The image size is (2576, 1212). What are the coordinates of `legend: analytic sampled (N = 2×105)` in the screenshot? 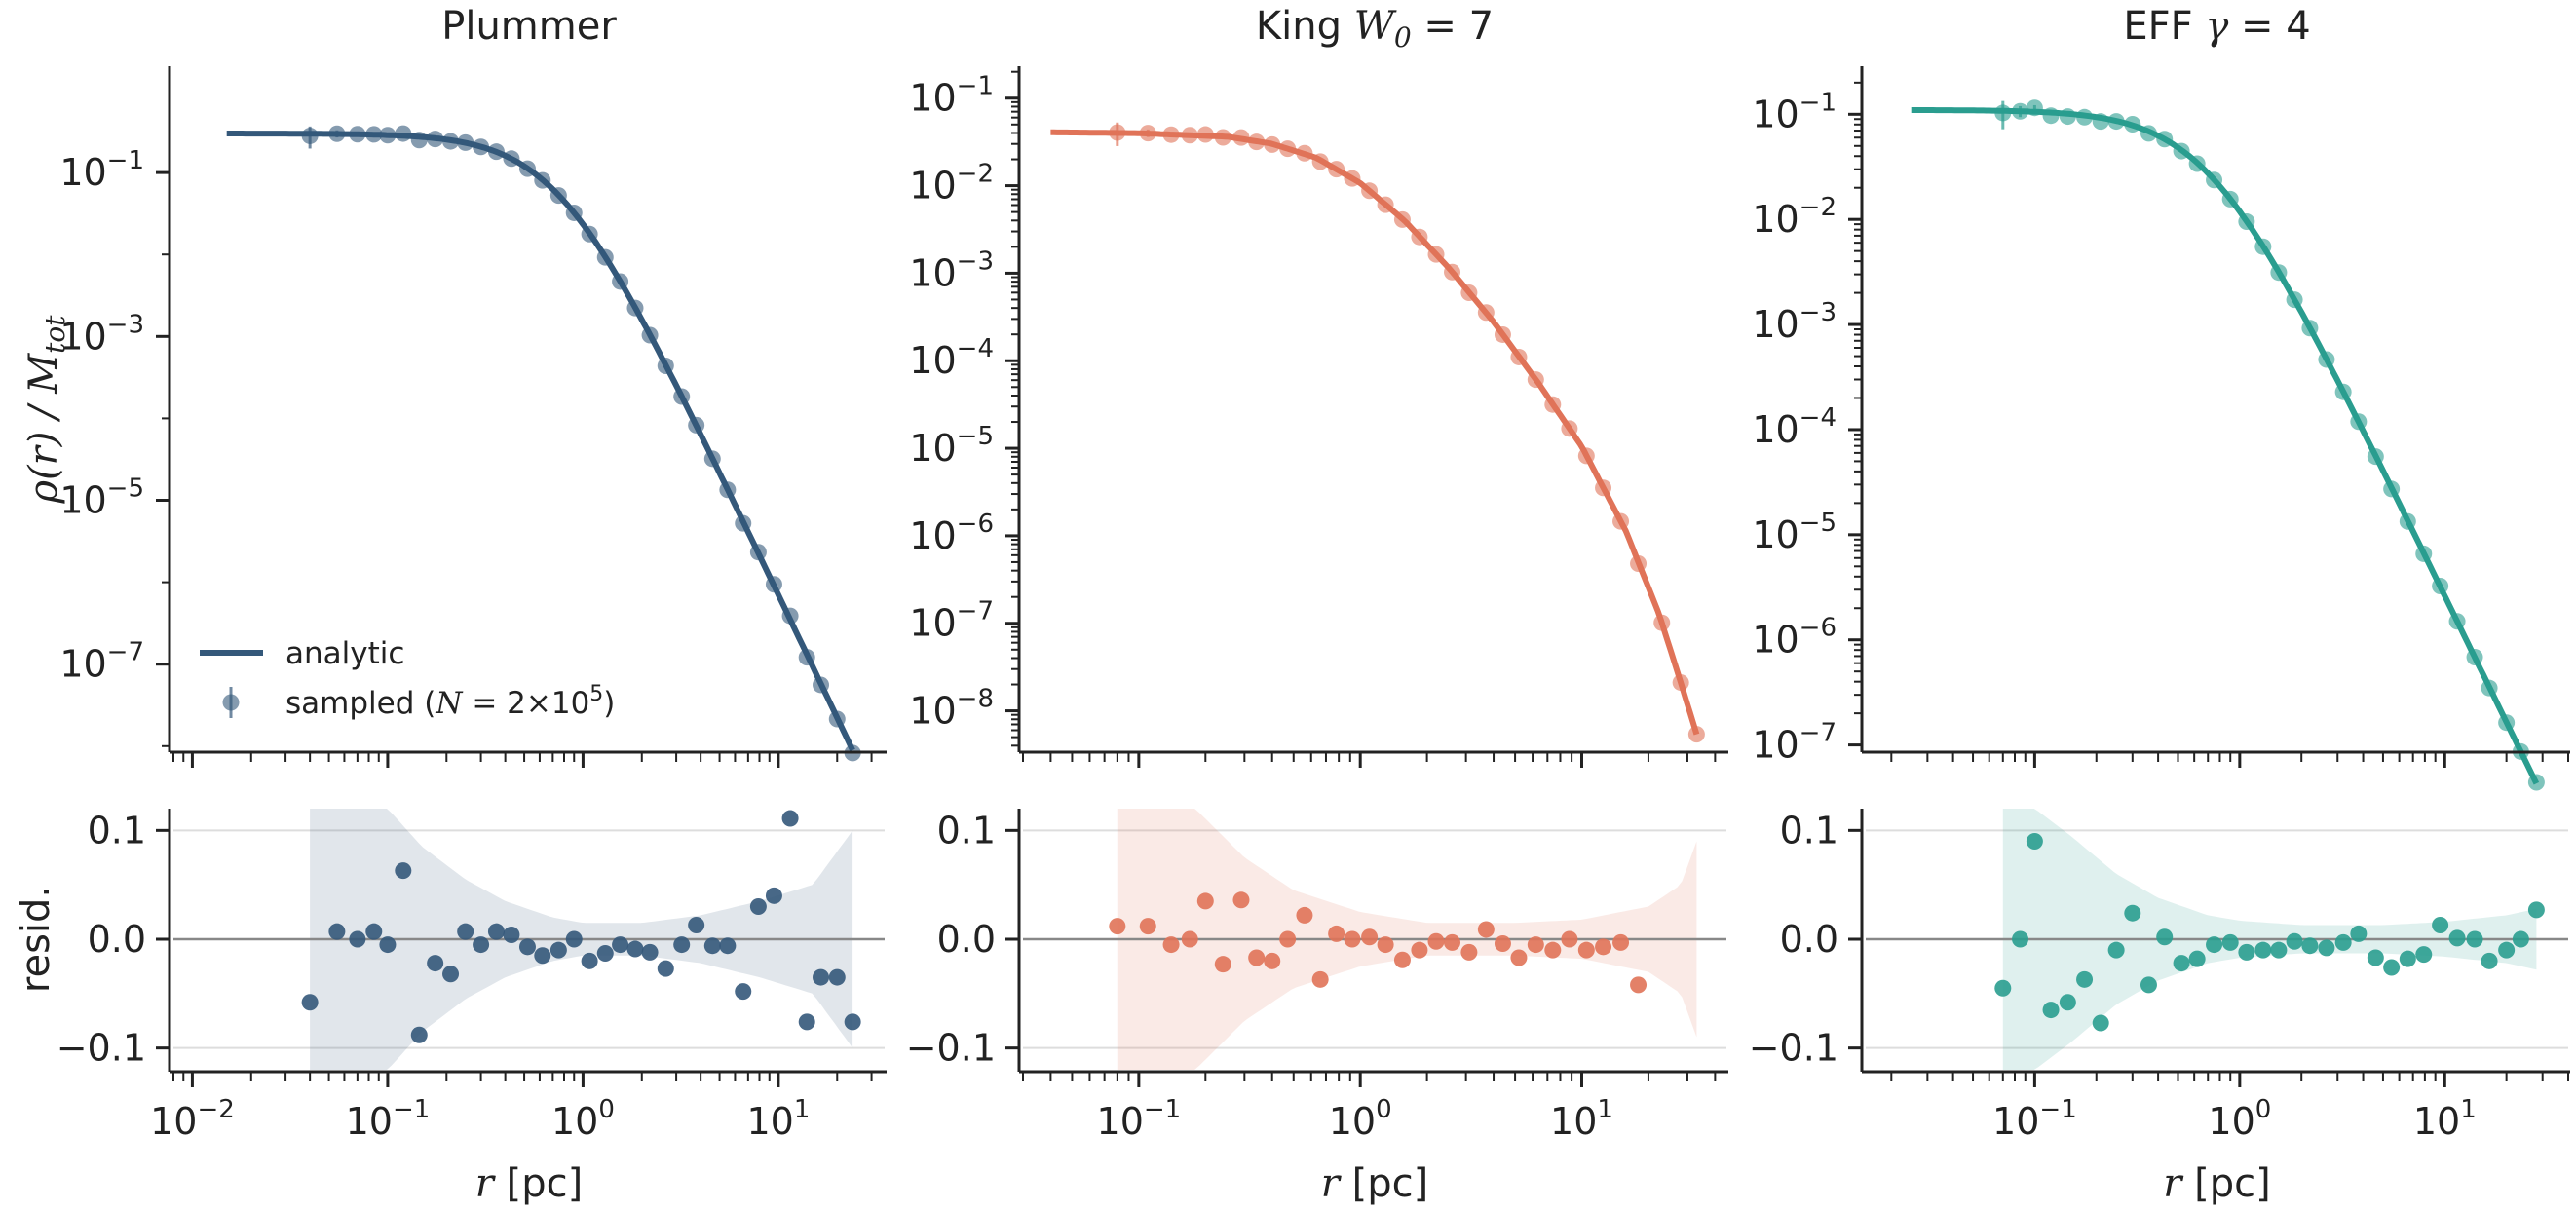 It's located at (407, 679).